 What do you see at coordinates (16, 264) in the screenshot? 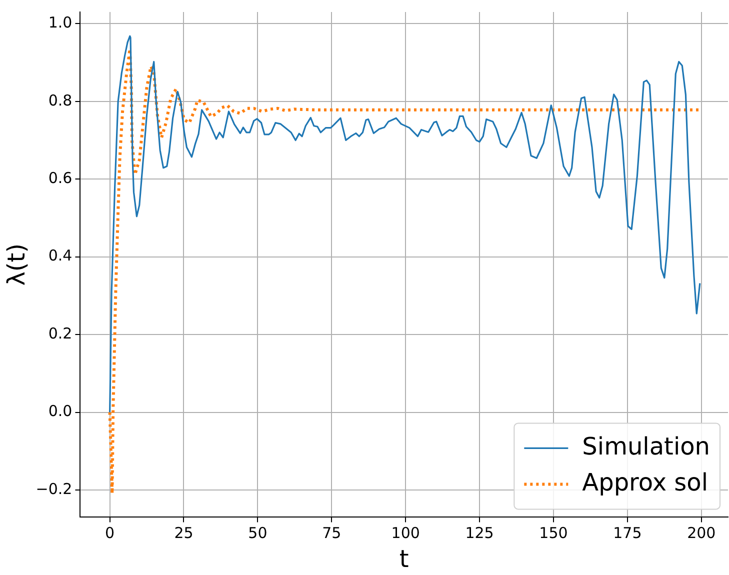
I see `y-axis-title: λ(t)` at bounding box center [16, 264].